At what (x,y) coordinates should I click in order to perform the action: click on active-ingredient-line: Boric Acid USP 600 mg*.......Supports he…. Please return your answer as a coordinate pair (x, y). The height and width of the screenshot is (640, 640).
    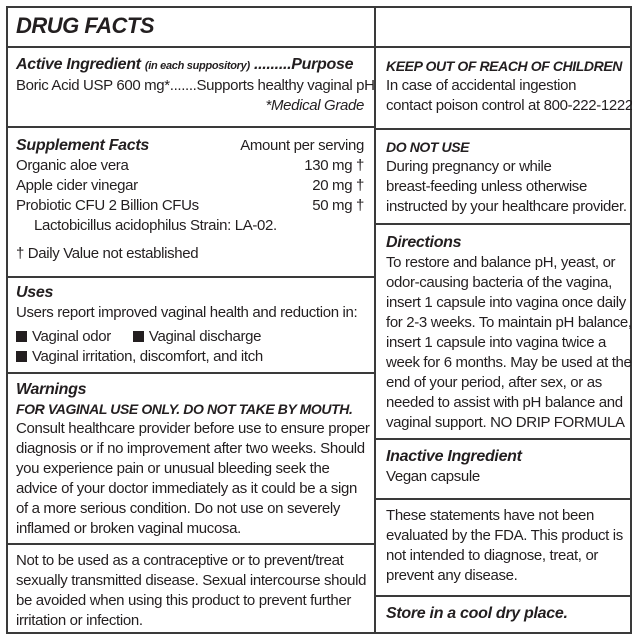
    Looking at the image, I should click on (195, 85).